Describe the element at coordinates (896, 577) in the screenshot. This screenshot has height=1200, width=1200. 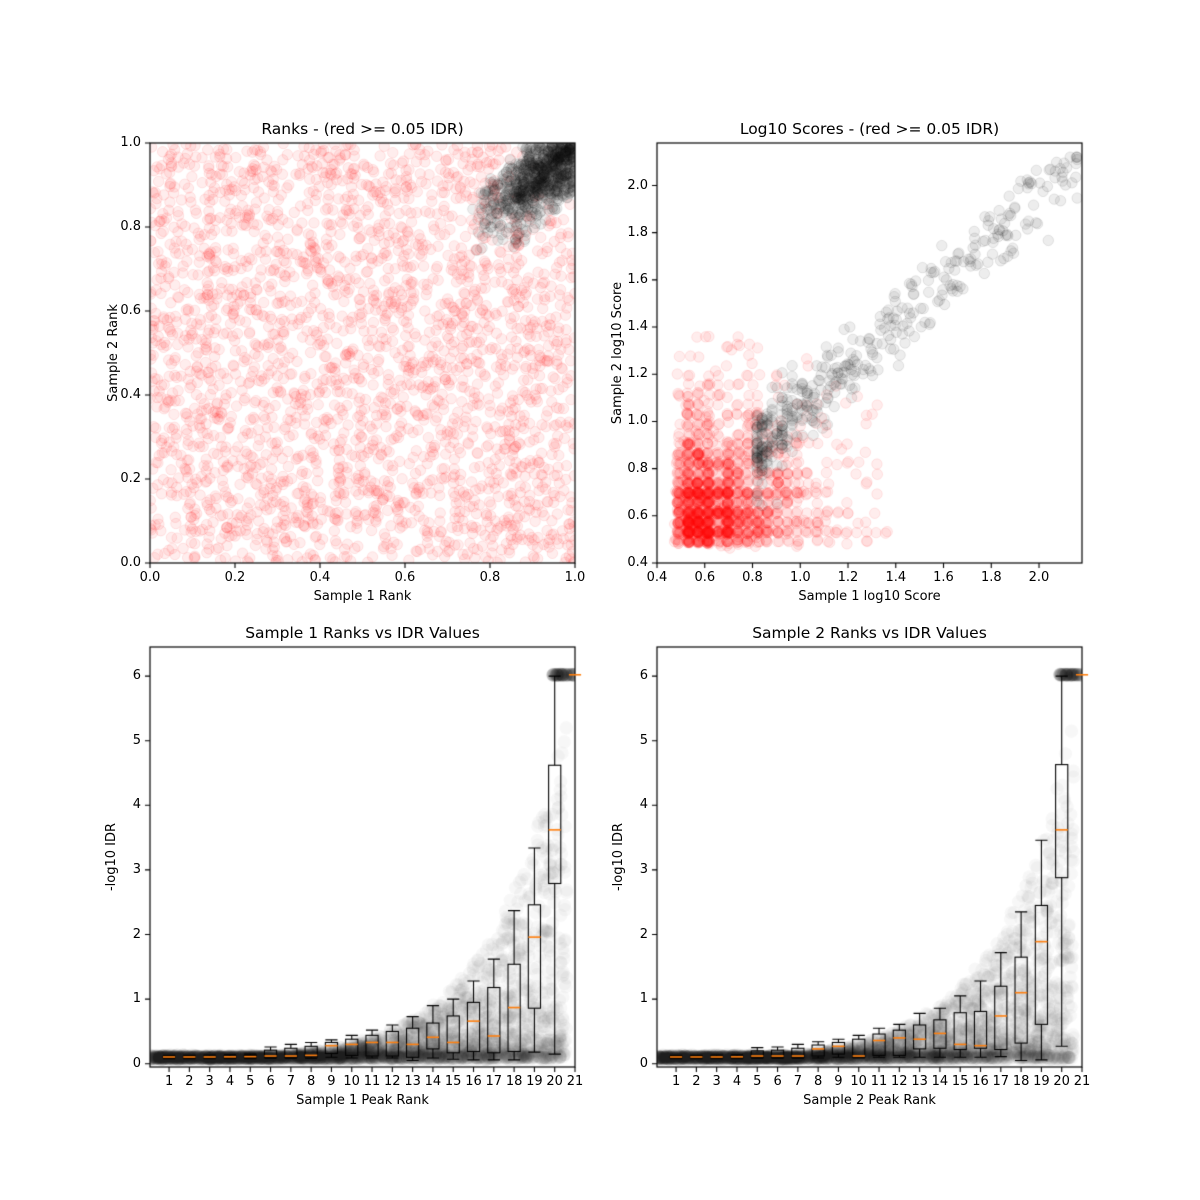
I see `x-tick-label: 1.4` at that location.